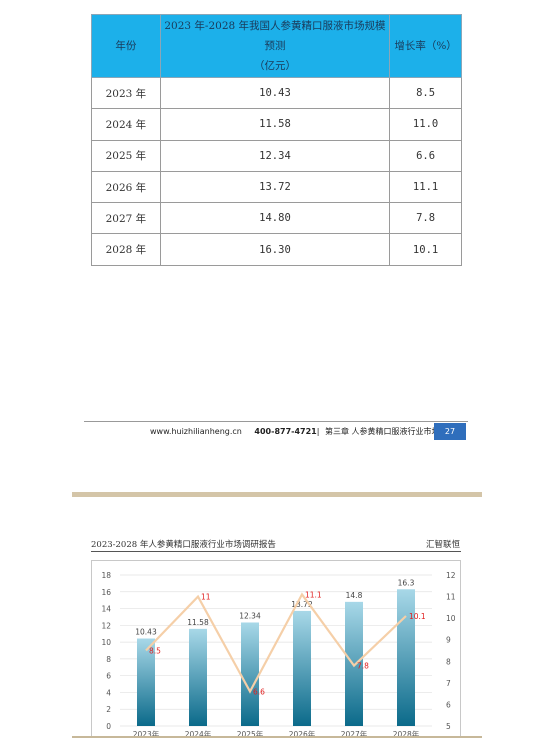 The height and width of the screenshot is (738, 553). What do you see at coordinates (108, 692) in the screenshot?
I see `y-tick-label: 4` at bounding box center [108, 692].